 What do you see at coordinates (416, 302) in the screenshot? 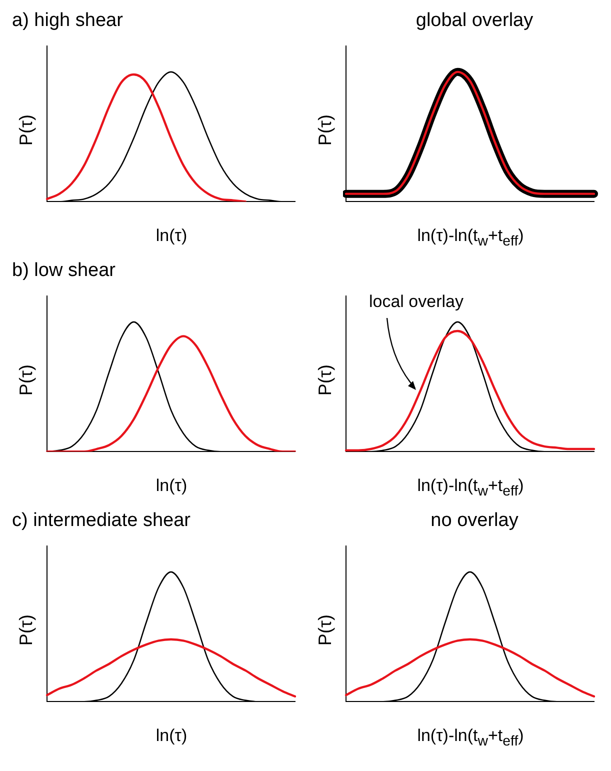
I see `text: local overlay` at bounding box center [416, 302].